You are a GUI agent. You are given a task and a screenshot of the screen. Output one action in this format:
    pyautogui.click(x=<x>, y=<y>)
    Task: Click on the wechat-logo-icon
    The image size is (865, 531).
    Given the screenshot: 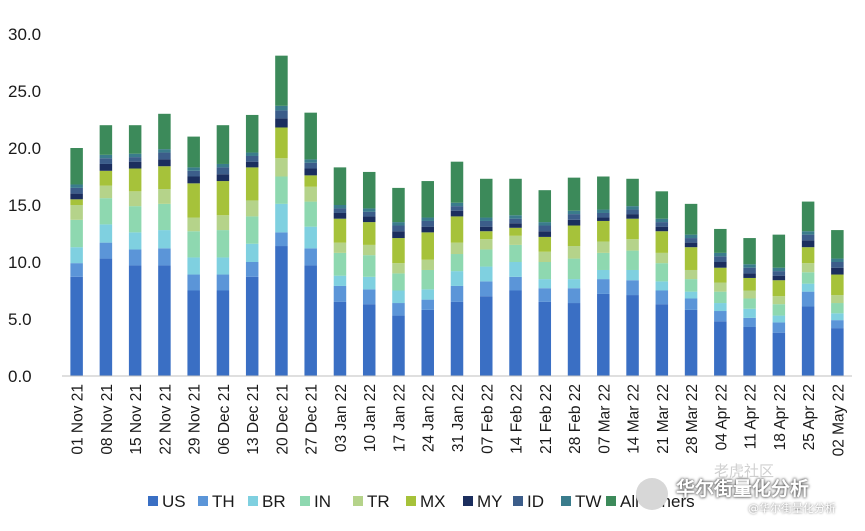 What is the action you would take?
    pyautogui.click(x=652, y=494)
    